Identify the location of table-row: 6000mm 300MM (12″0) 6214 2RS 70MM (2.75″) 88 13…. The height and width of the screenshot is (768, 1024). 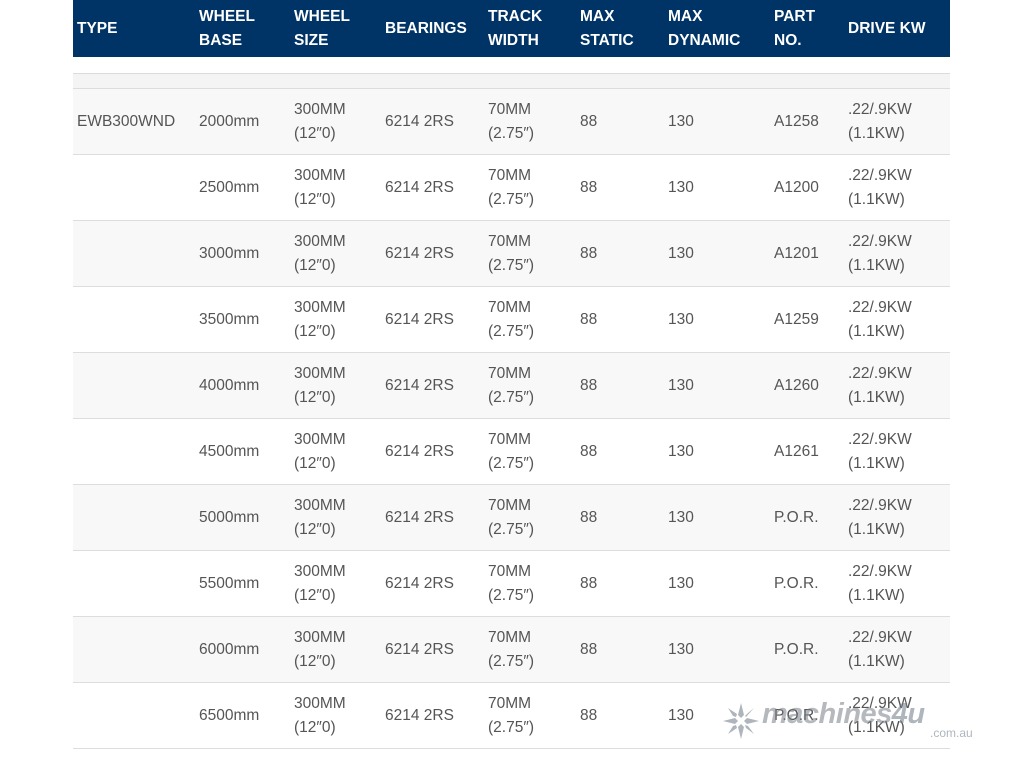
(511, 649).